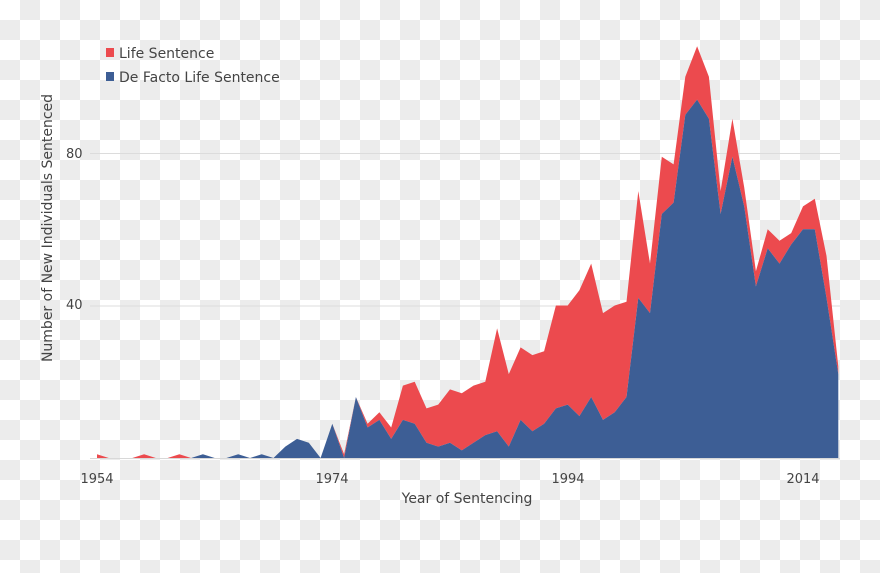 Image resolution: width=880 pixels, height=573 pixels. Describe the element at coordinates (449, 479) in the screenshot. I see `x-tick-labels: 1954 1974 1994 2014` at that location.